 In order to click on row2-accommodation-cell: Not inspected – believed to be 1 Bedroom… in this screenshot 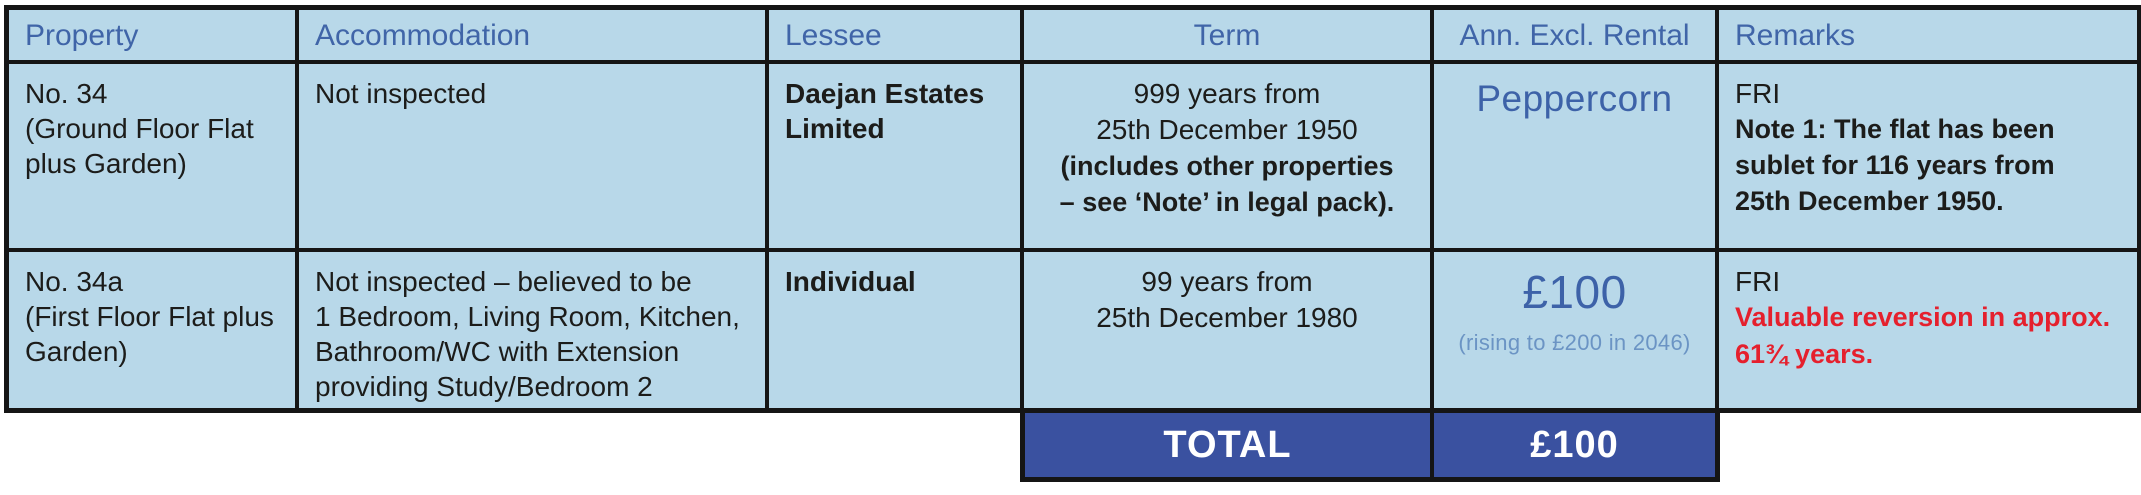, I will do `click(532, 330)`.